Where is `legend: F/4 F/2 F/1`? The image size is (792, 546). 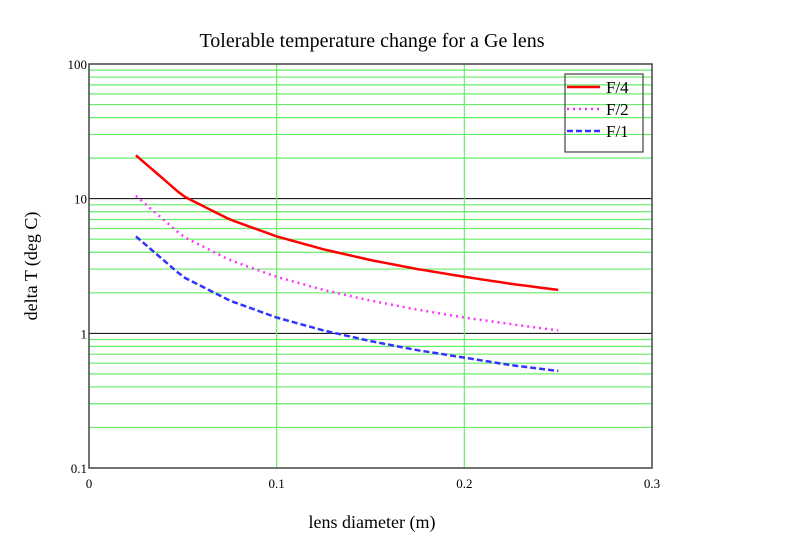
legend: F/4 F/2 F/1 is located at coordinates (604, 113).